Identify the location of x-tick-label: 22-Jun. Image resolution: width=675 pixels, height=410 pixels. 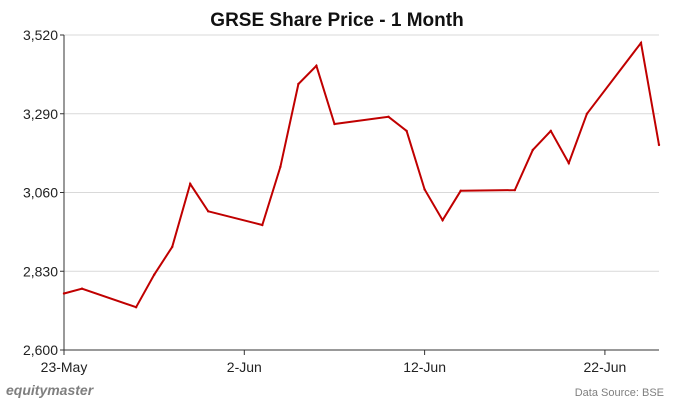
(605, 367).